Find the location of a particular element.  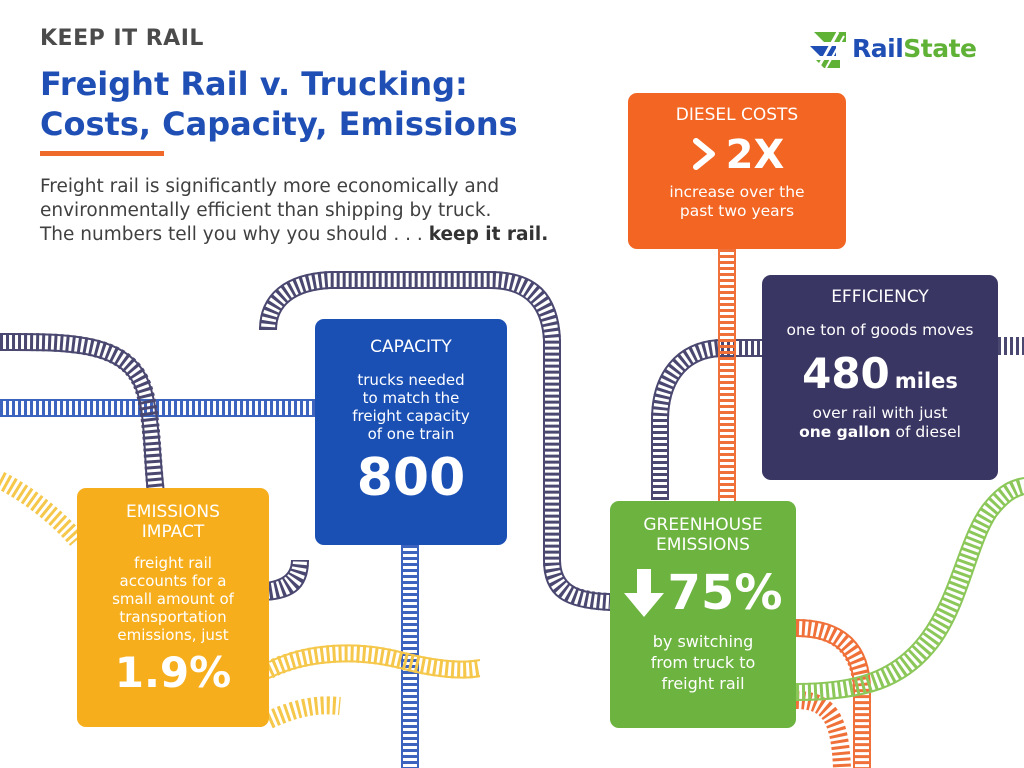

railstate-logo-text: RailState is located at coordinates (914, 48).